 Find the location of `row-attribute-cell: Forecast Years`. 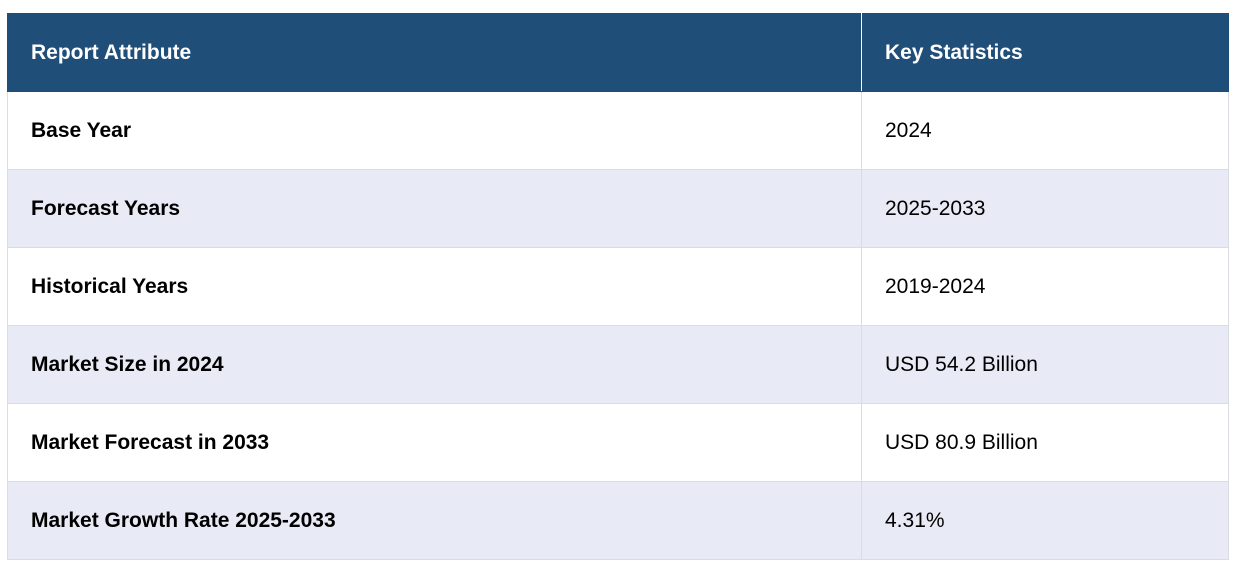

row-attribute-cell: Forecast Years is located at coordinates (434, 208).